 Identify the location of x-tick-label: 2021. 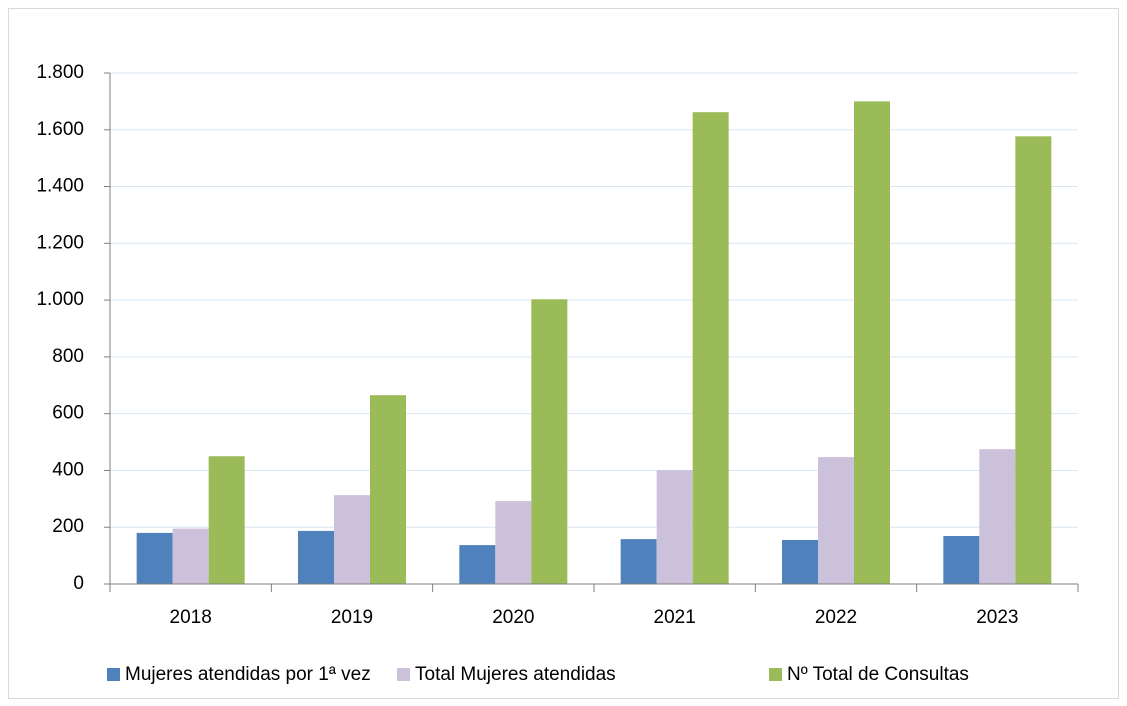
(675, 617).